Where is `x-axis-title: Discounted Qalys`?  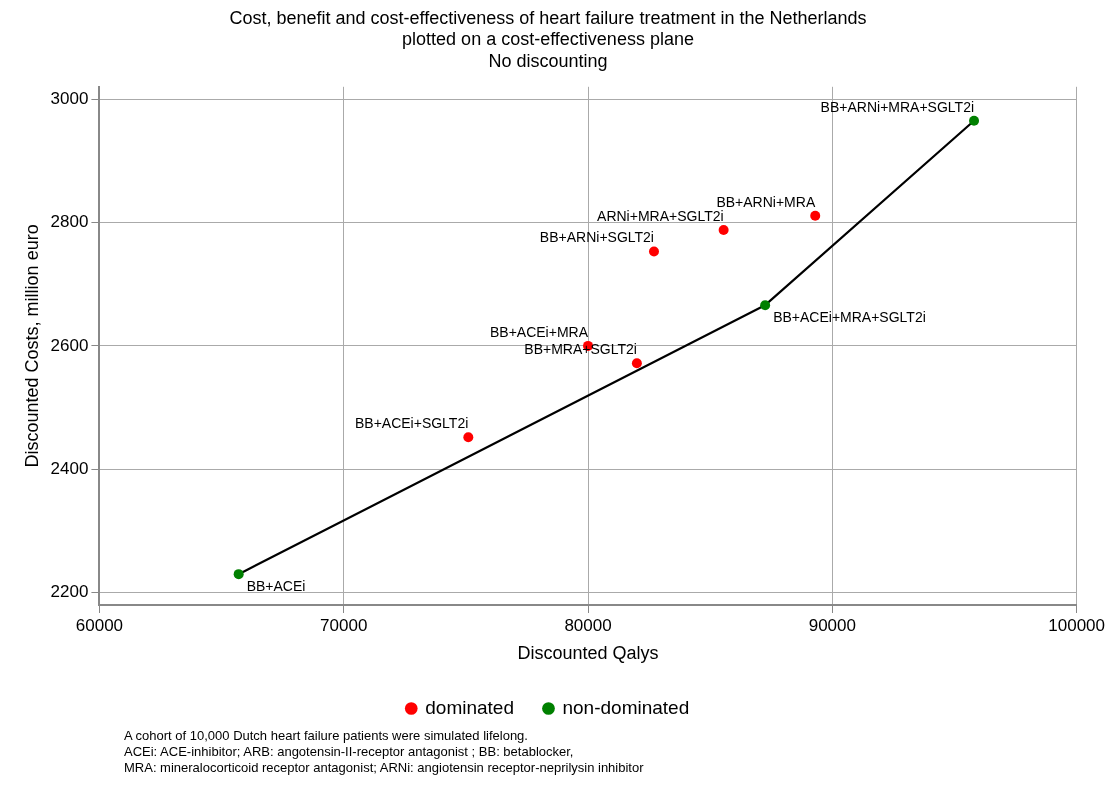
x-axis-title: Discounted Qalys is located at coordinates (588, 653).